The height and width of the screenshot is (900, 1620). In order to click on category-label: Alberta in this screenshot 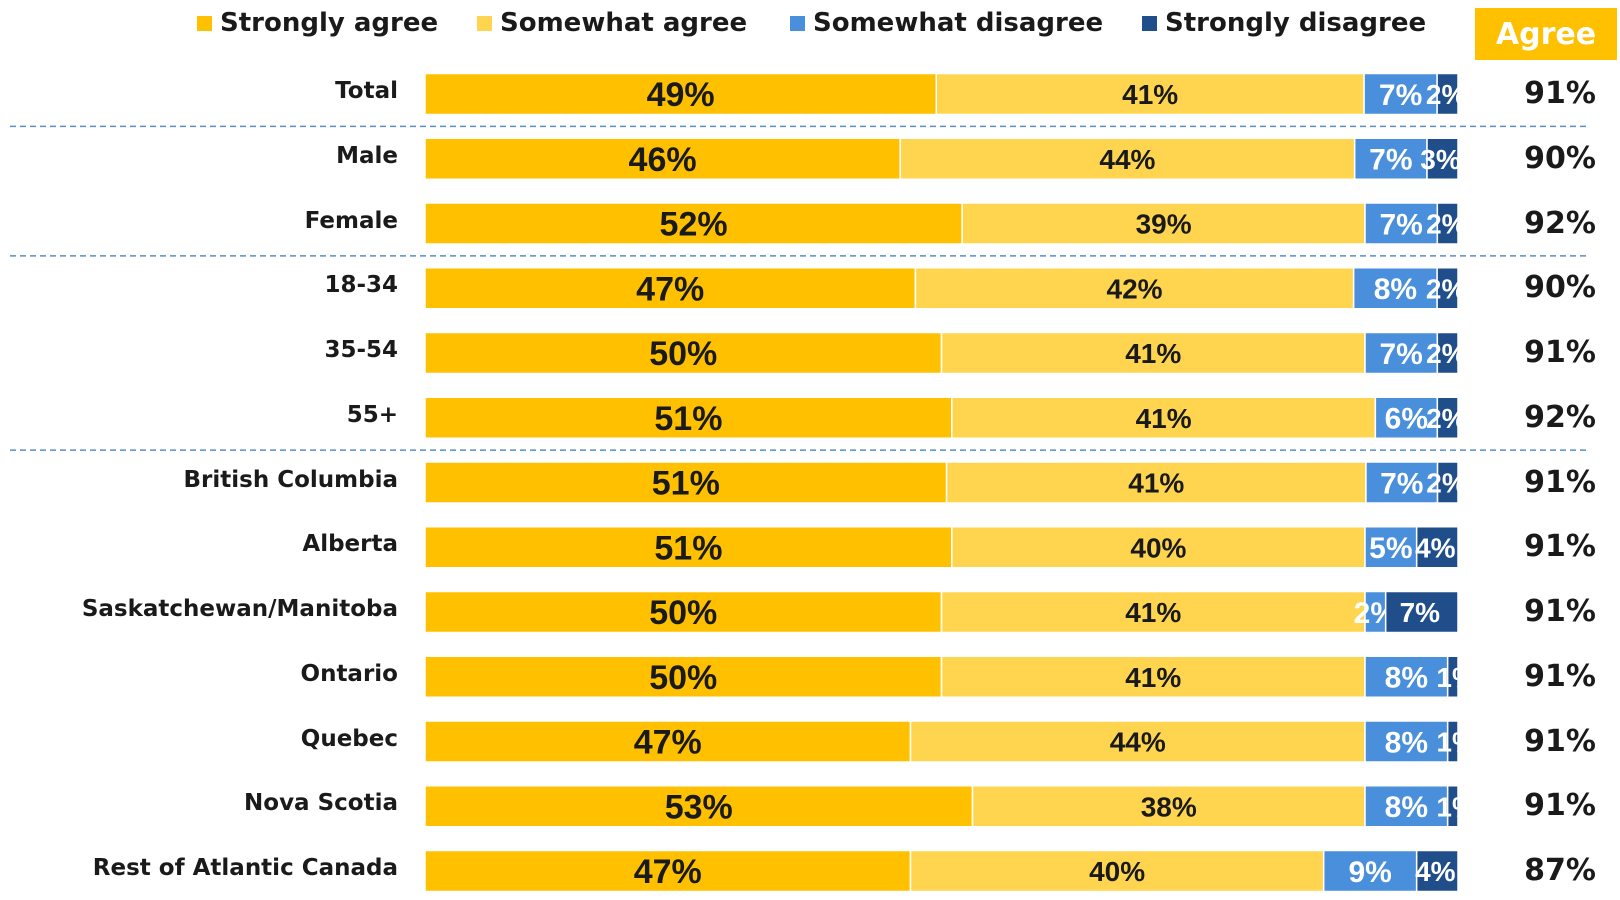, I will do `click(350, 544)`.